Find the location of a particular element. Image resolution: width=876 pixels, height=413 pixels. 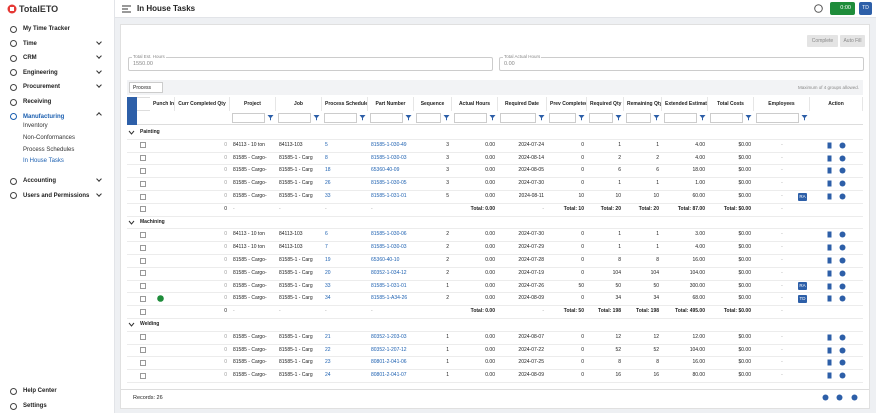

column-header: Part Number is located at coordinates (391, 104).